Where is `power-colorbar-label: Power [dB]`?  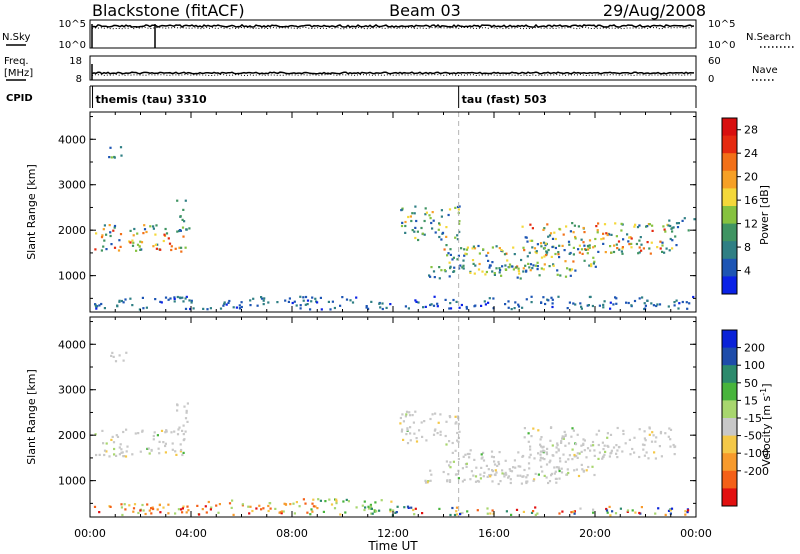 power-colorbar-label: Power [dB] is located at coordinates (764, 215).